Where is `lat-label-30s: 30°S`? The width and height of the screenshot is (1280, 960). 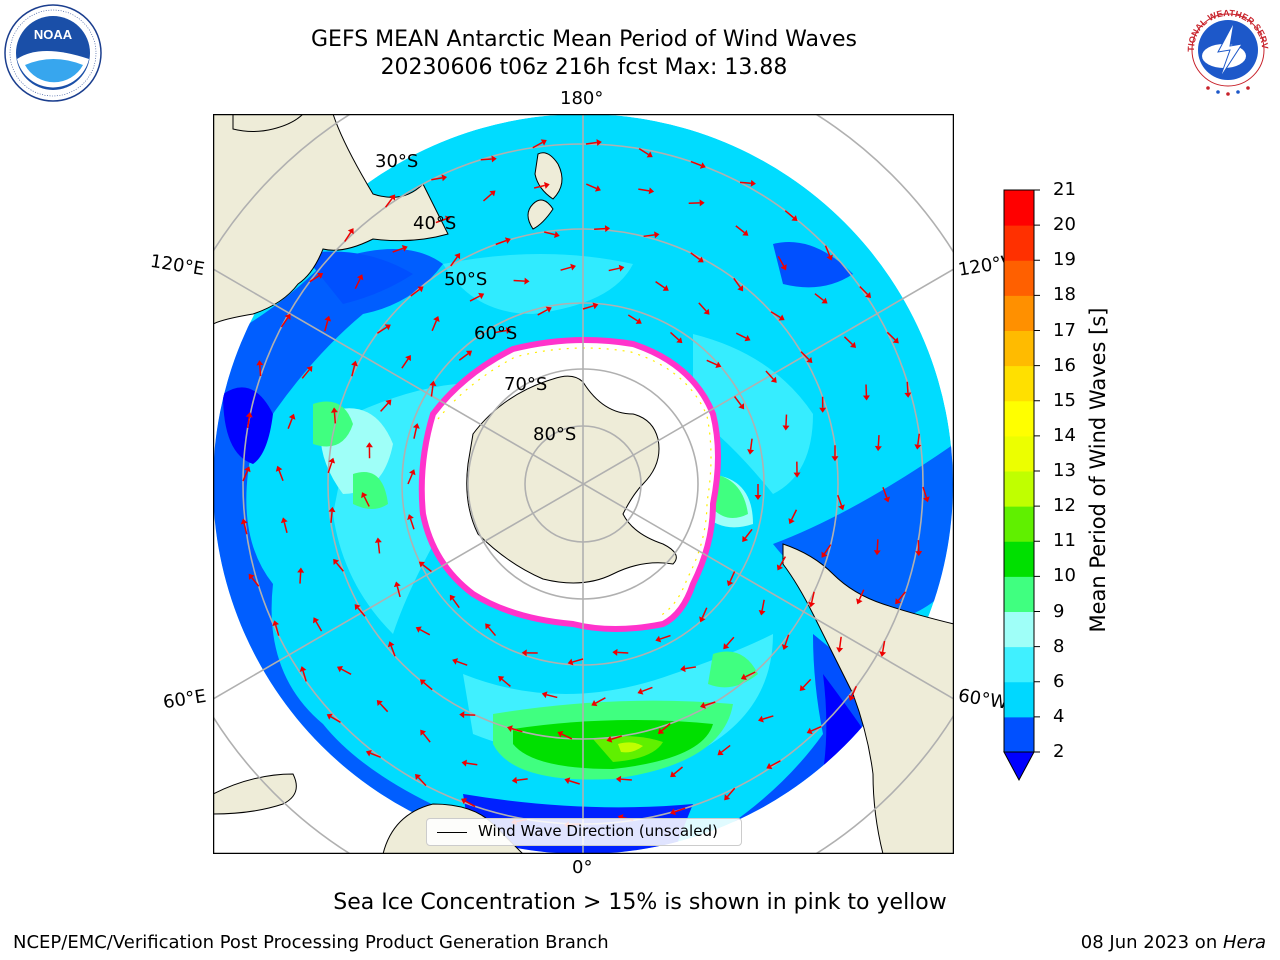 lat-label-30s: 30°S is located at coordinates (397, 161).